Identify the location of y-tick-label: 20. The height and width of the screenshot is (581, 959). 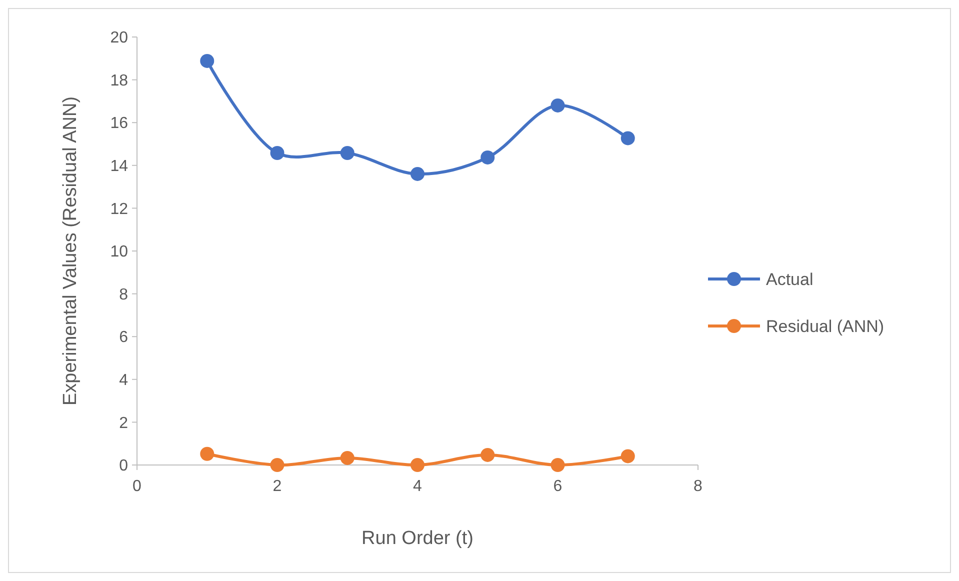
(119, 38).